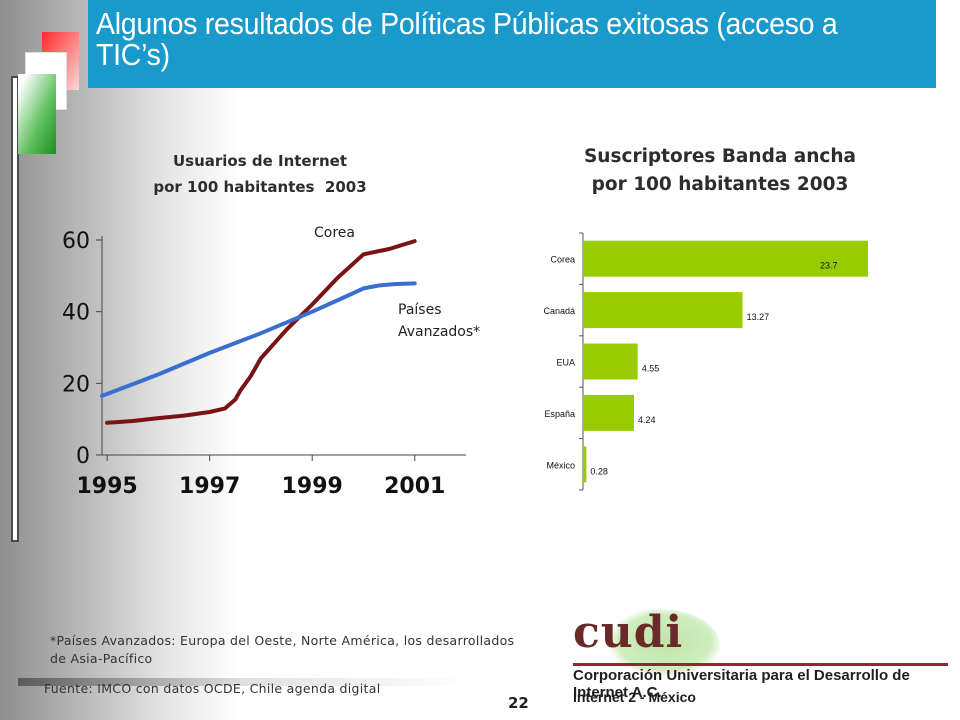 This screenshot has width=960, height=720. Describe the element at coordinates (260, 187) in the screenshot. I see `line-chart-title-line2: por 100 habitantes 2003` at that location.